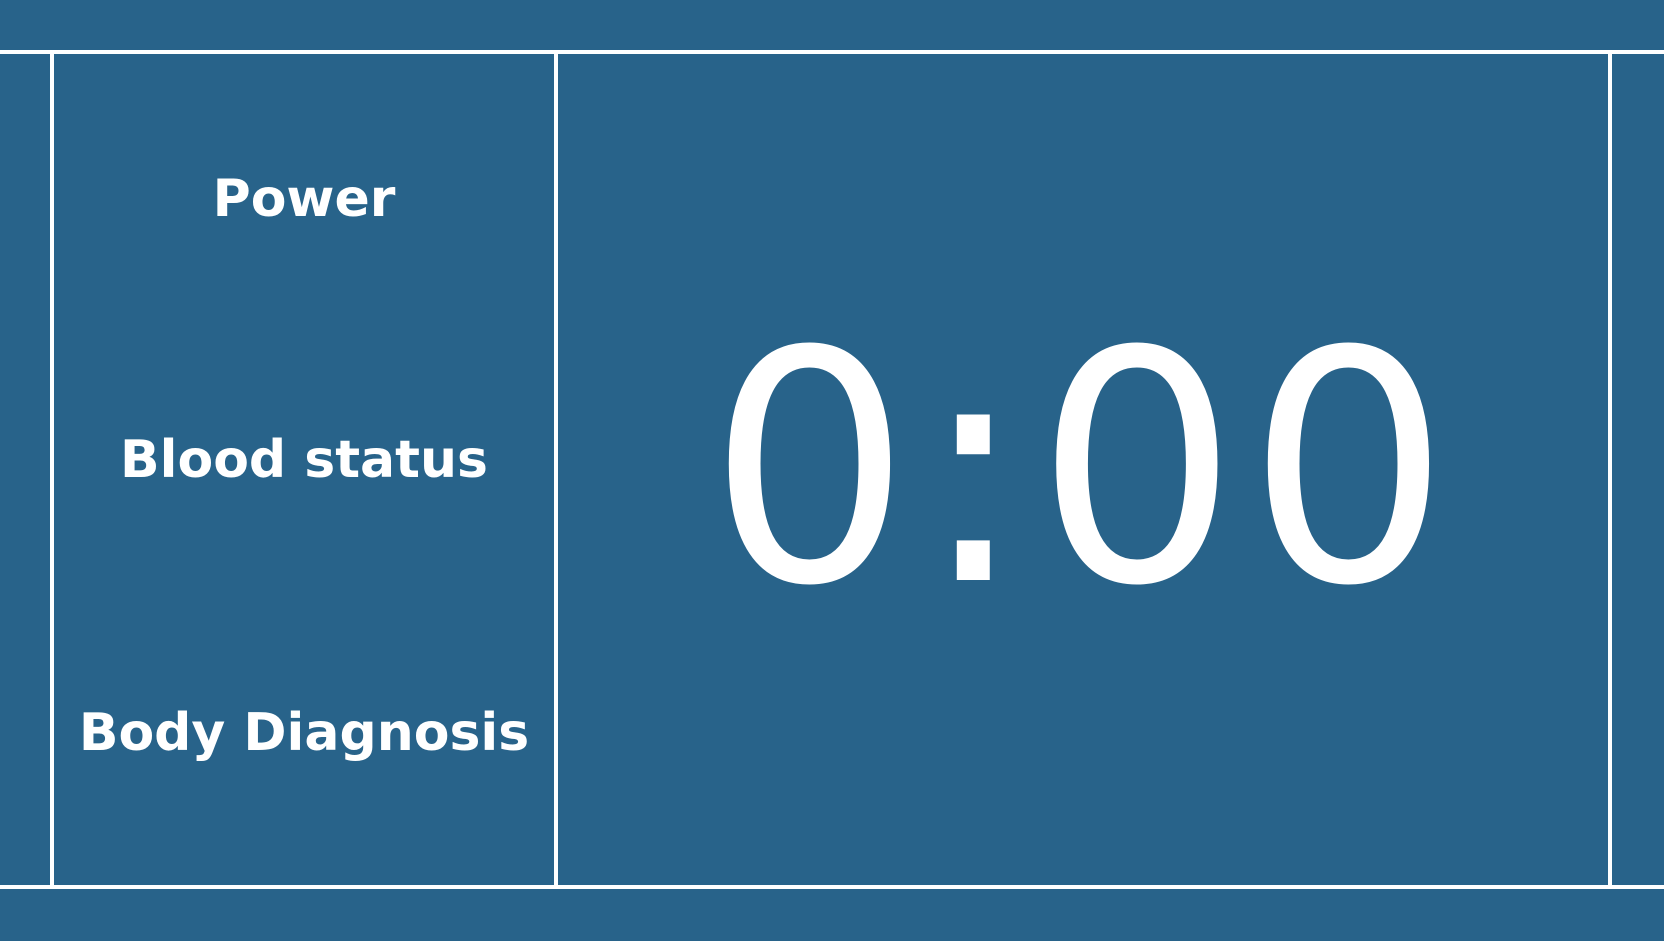 This screenshot has width=1664, height=941. I want to click on body-diagnosis-button: Body Diagnosis, so click(304, 733).